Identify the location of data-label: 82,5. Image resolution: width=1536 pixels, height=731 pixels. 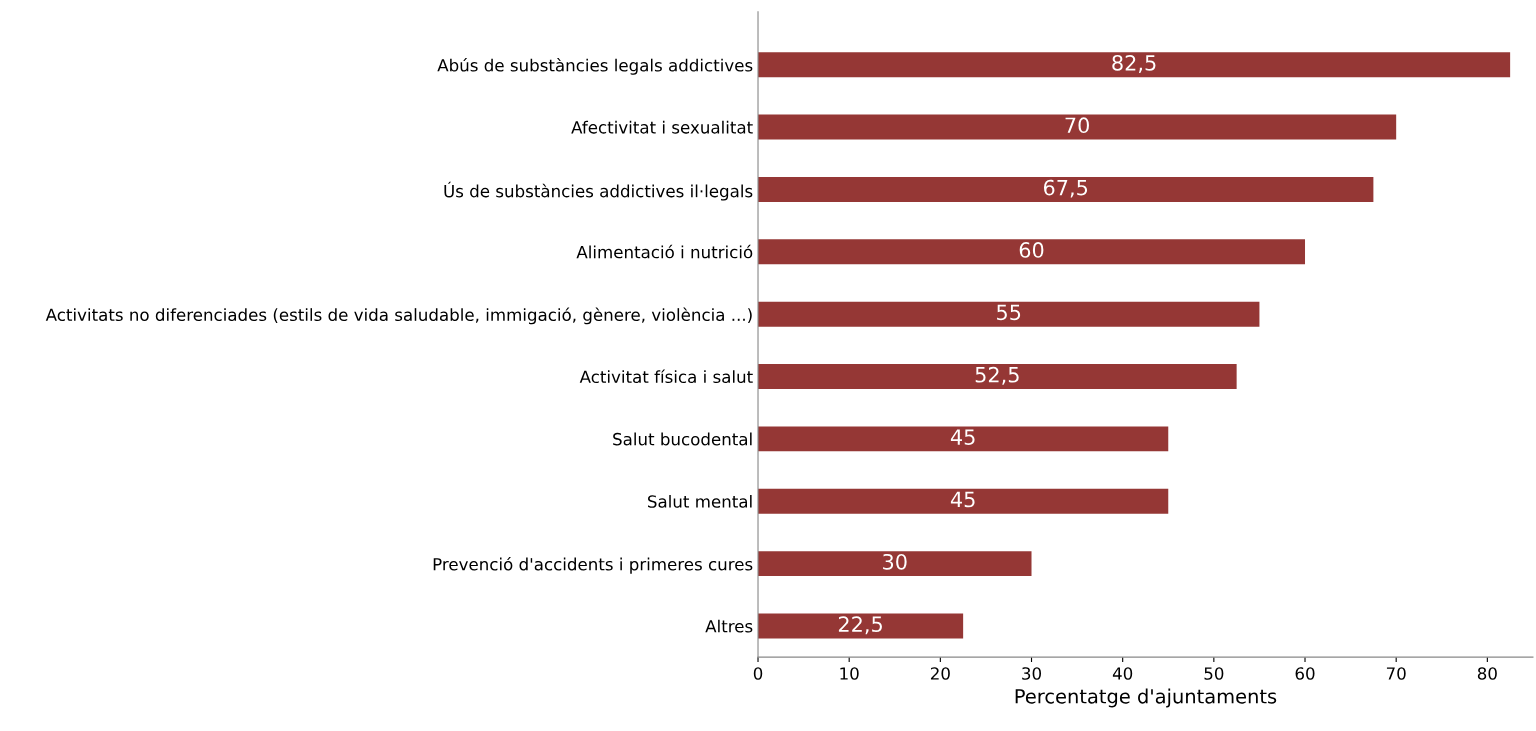
(1134, 63).